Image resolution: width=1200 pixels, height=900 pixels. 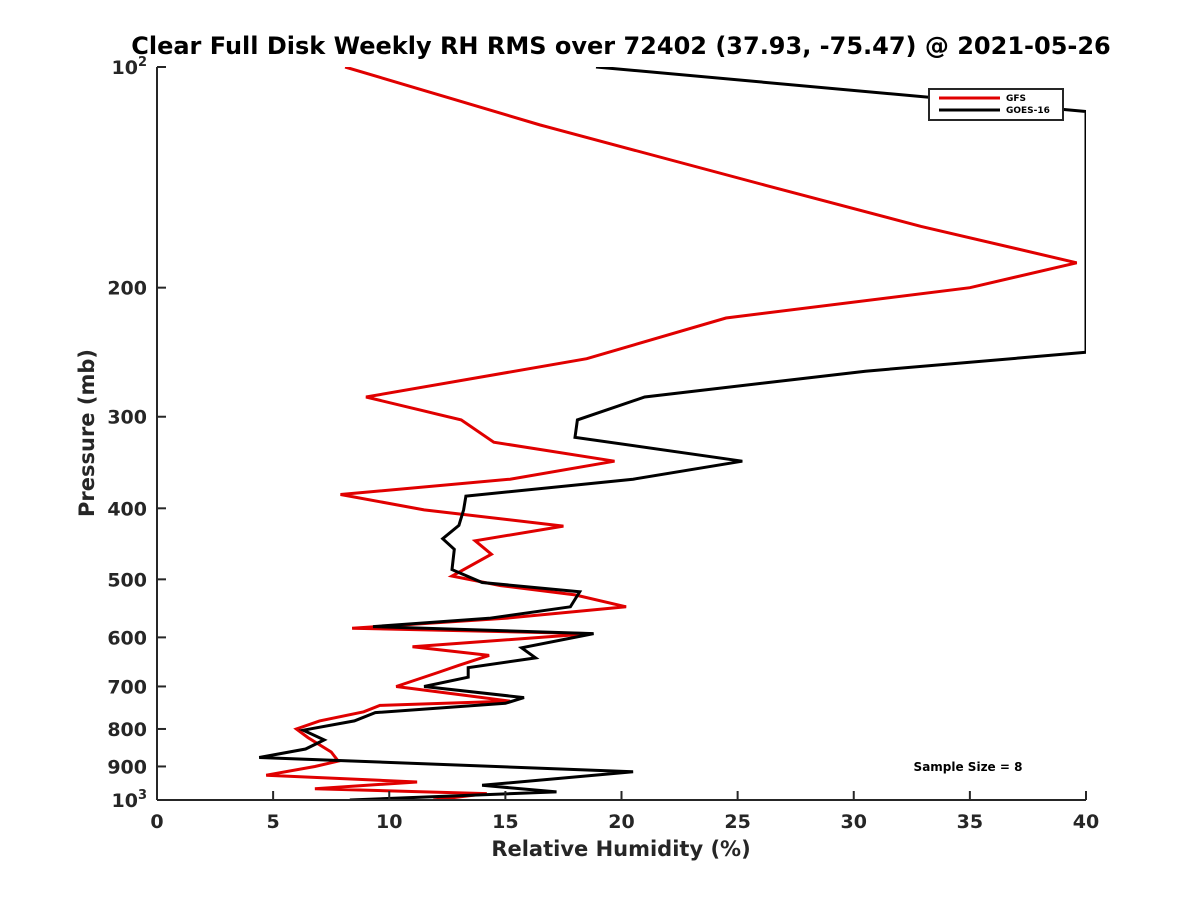 I want to click on y-tick-label: 200, so click(x=127, y=289).